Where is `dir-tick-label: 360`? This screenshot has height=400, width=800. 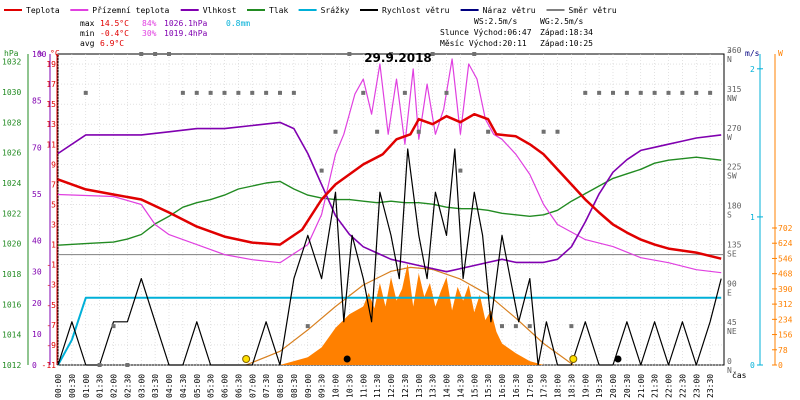
dir-tick-label: 360 is located at coordinates (734, 50).